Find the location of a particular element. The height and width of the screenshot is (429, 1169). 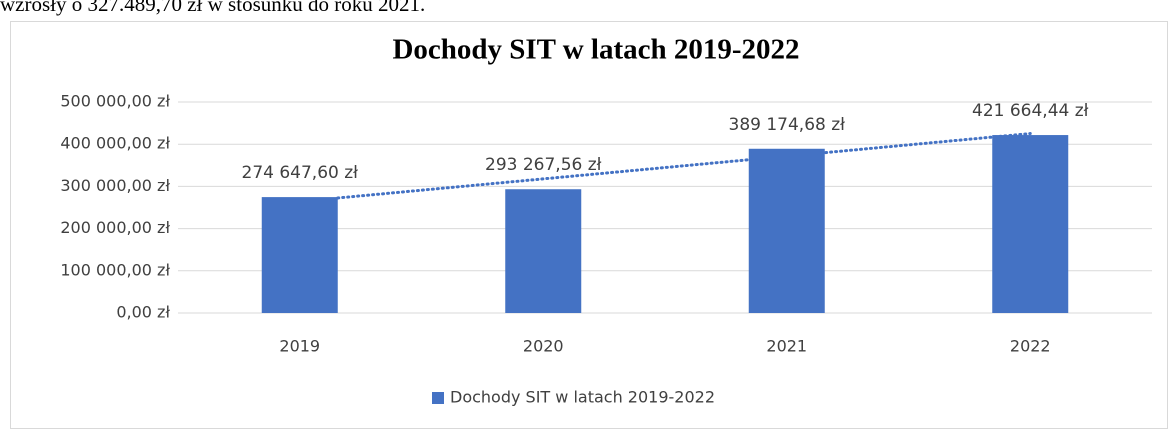

data-label: 274 647,60 zł is located at coordinates (300, 173).